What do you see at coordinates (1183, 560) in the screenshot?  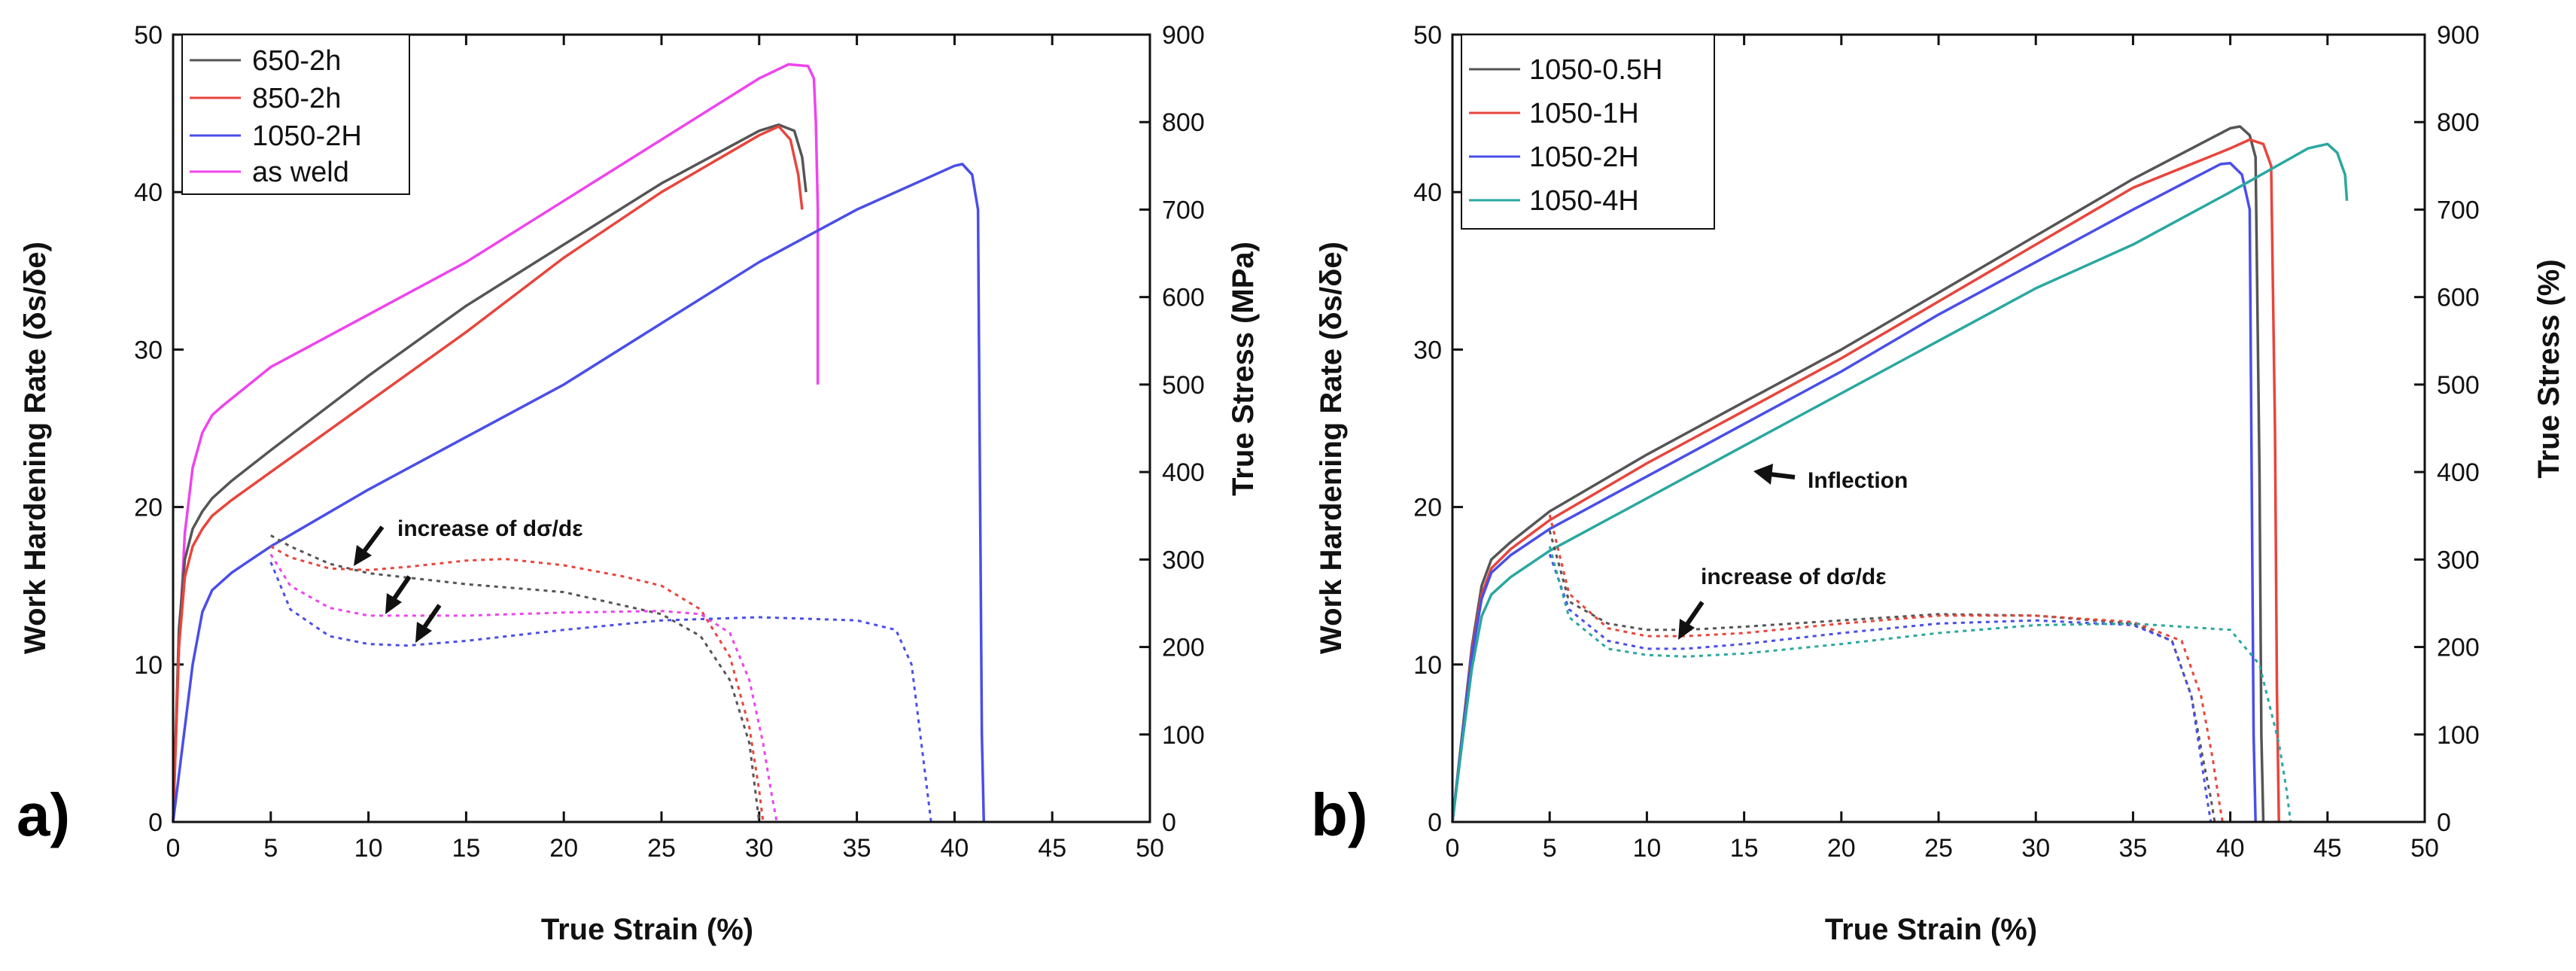 I see `panel-a-y-right-tick-label: 300` at bounding box center [1183, 560].